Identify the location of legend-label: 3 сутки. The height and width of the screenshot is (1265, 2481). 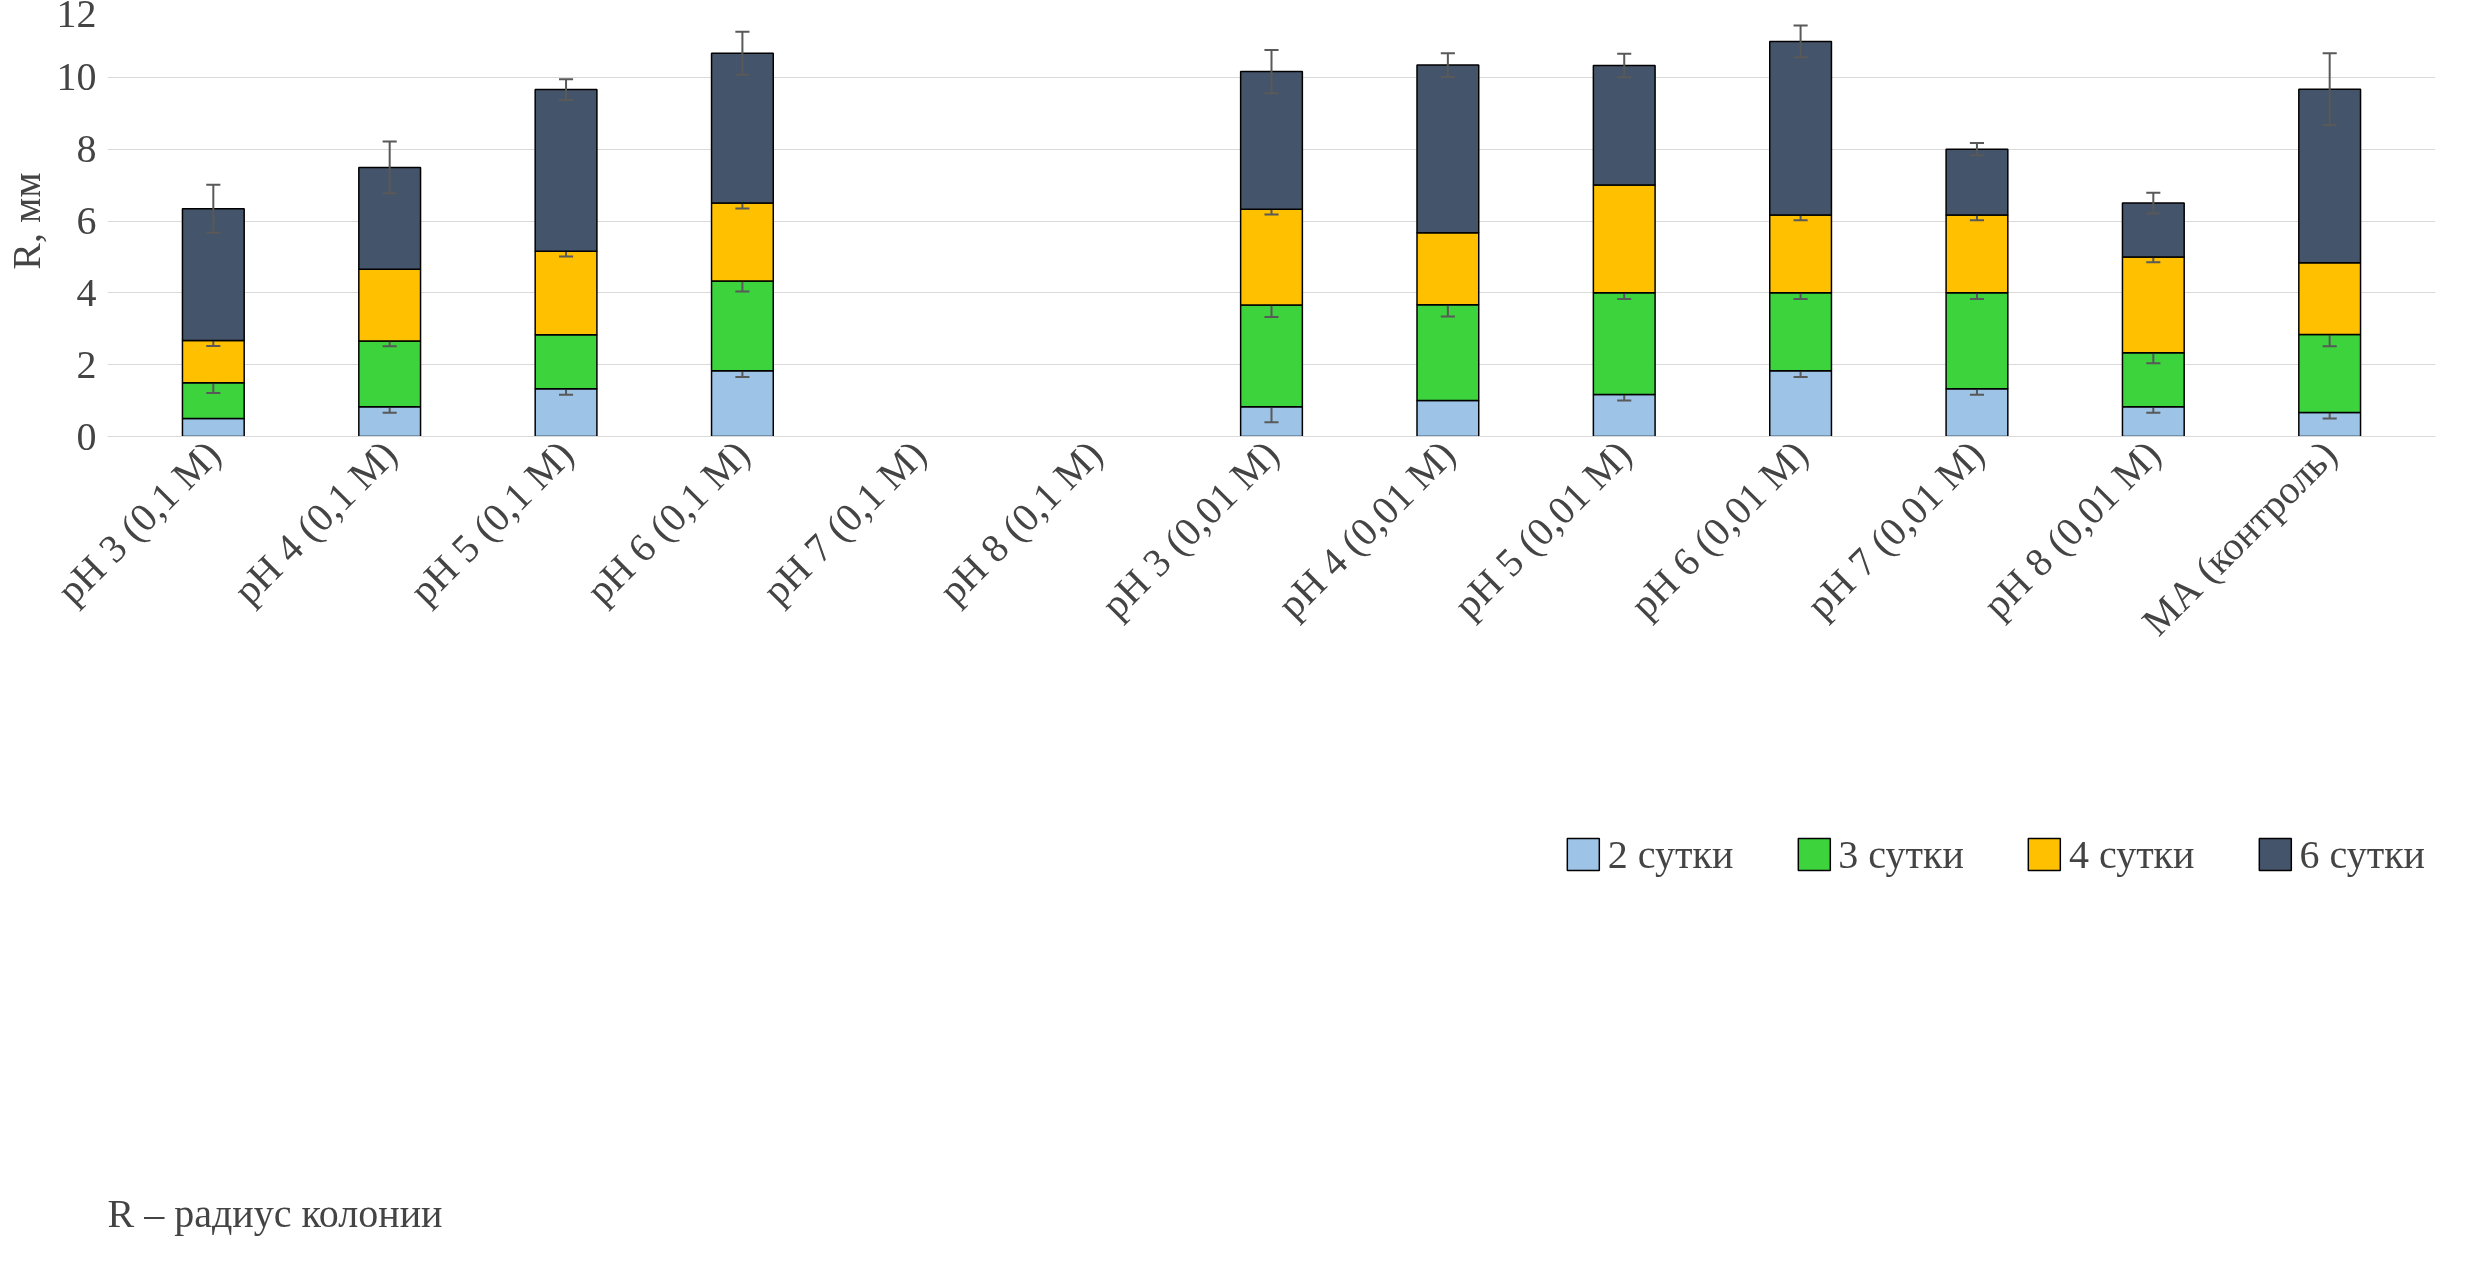
(1901, 854).